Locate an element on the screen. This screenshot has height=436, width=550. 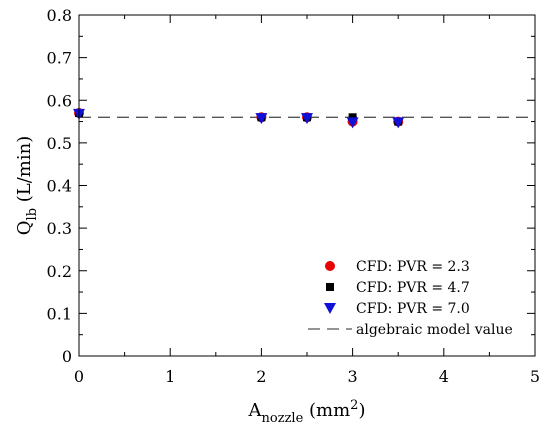
y-tick-label: 0.3 is located at coordinates (59, 228).